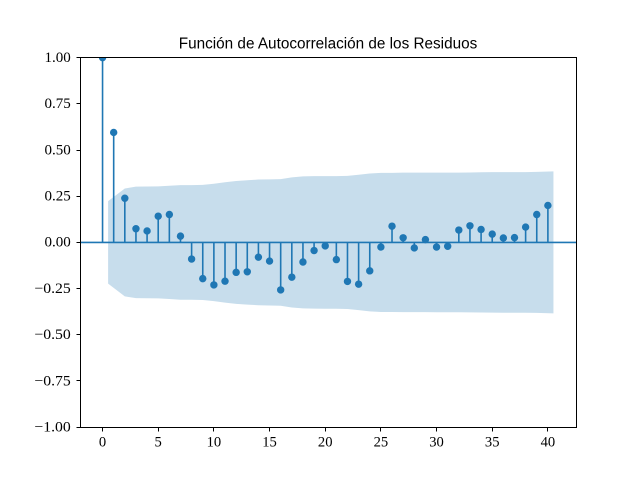 This screenshot has width=640, height=480. Describe the element at coordinates (436, 443) in the screenshot. I see `svg-text: 30` at that location.